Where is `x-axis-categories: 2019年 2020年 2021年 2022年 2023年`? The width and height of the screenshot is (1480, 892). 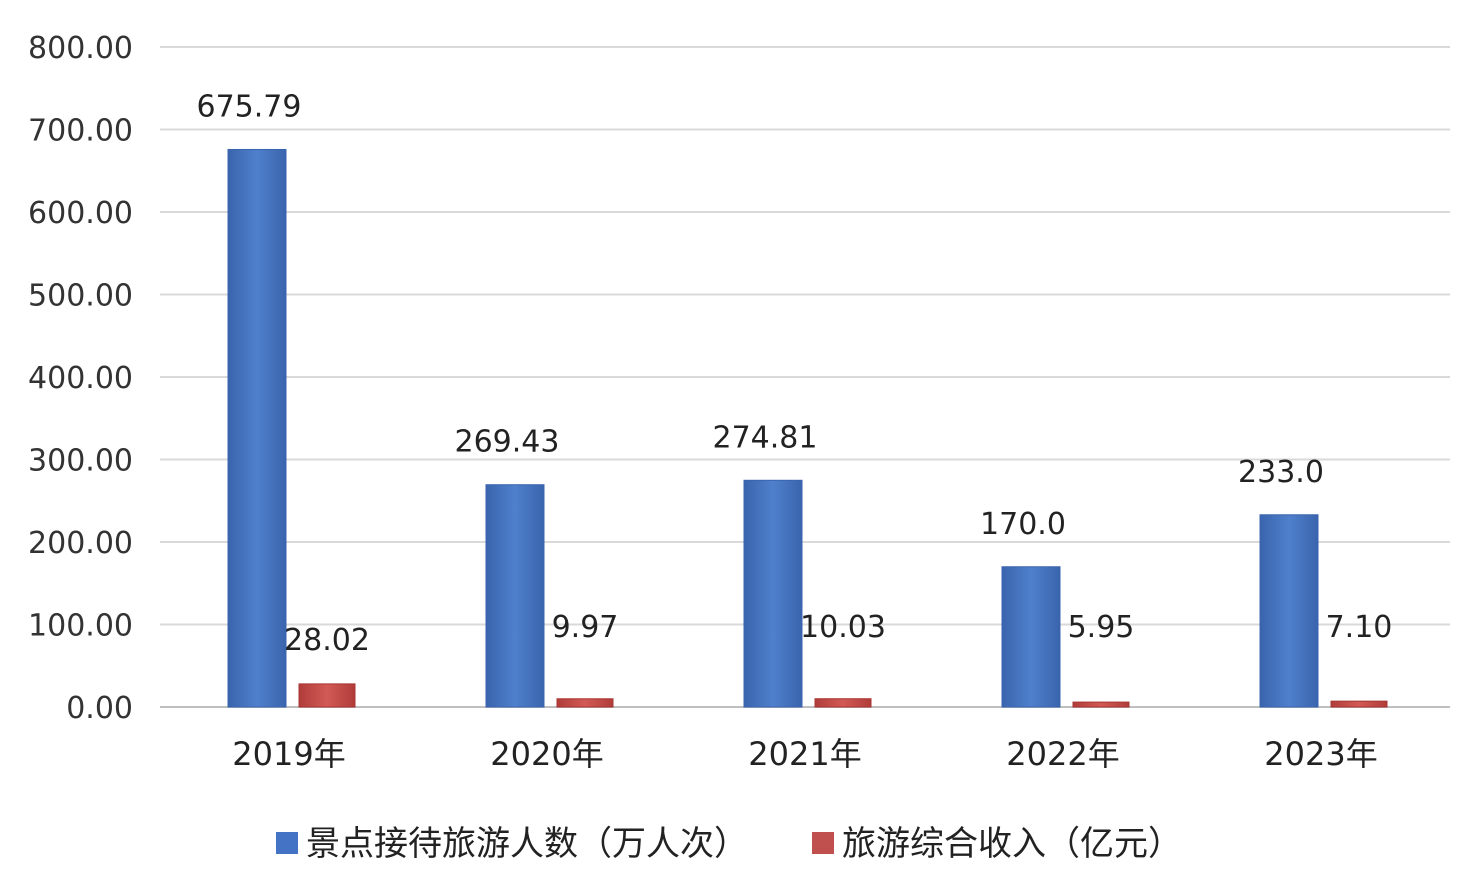
x-axis-categories: 2019年 2020年 2021年 2022年 2023年 is located at coordinates (804, 754).